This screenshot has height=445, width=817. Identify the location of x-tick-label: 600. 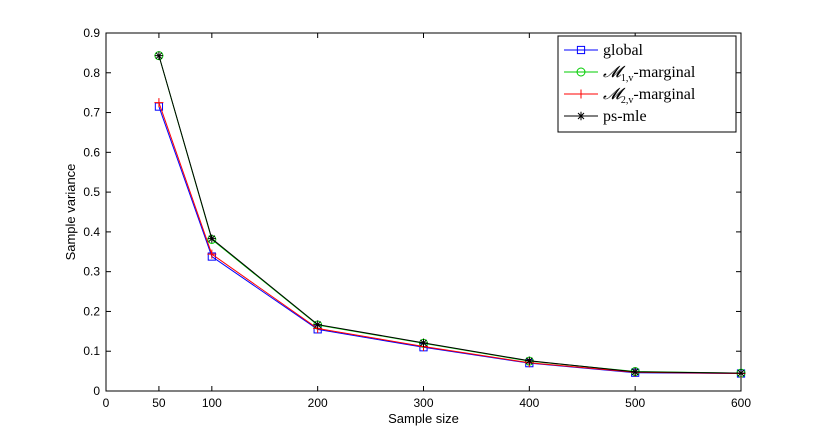
(741, 403).